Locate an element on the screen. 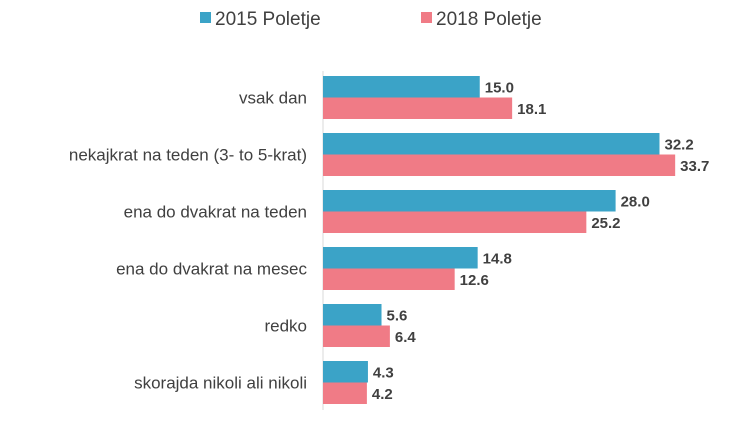 This screenshot has width=754, height=433. chart-legend: 2015 Poletje 2018 Poletje is located at coordinates (371, 19).